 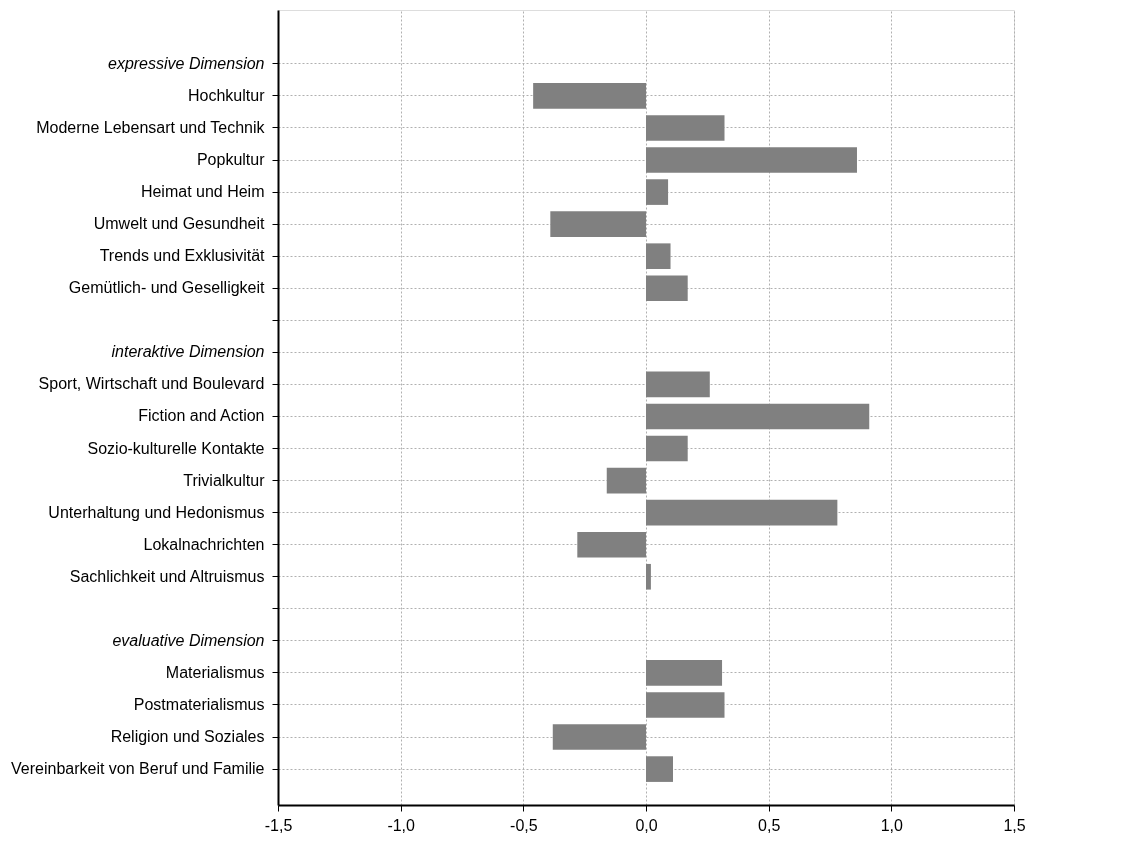 I want to click on y-tick-label: Popkultur, so click(x=231, y=160).